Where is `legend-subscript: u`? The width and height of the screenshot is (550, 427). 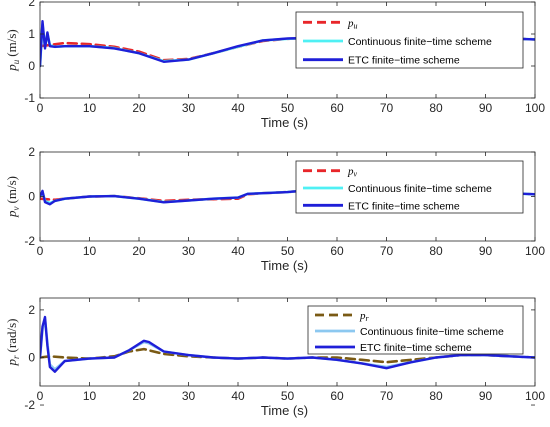
legend-subscript: u is located at coordinates (356, 25).